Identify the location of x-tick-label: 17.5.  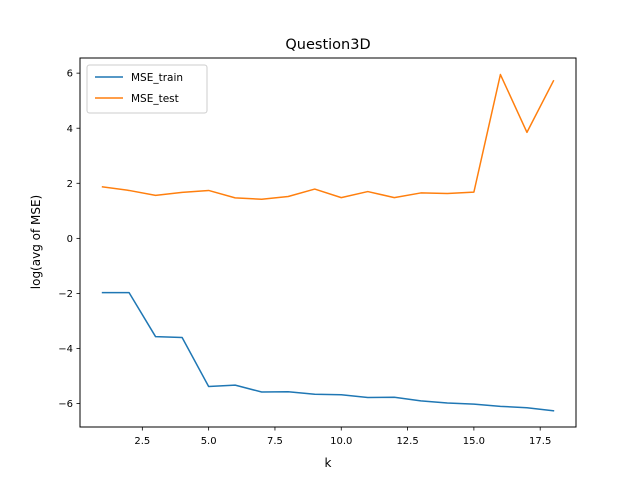
(540, 441).